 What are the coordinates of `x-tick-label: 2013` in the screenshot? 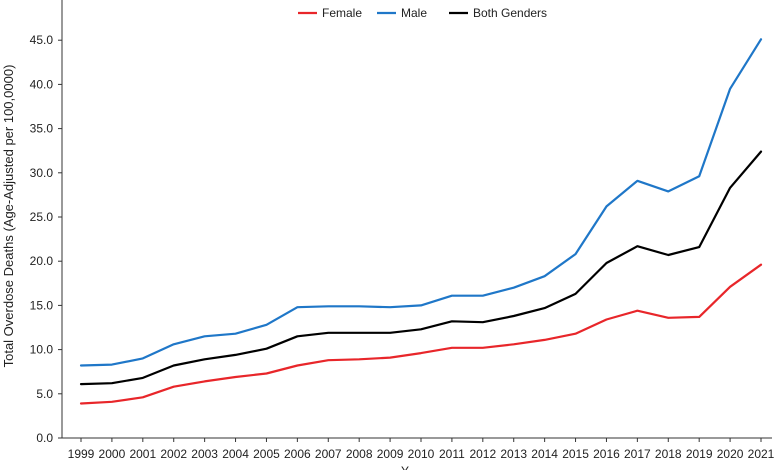 It's located at (513, 454).